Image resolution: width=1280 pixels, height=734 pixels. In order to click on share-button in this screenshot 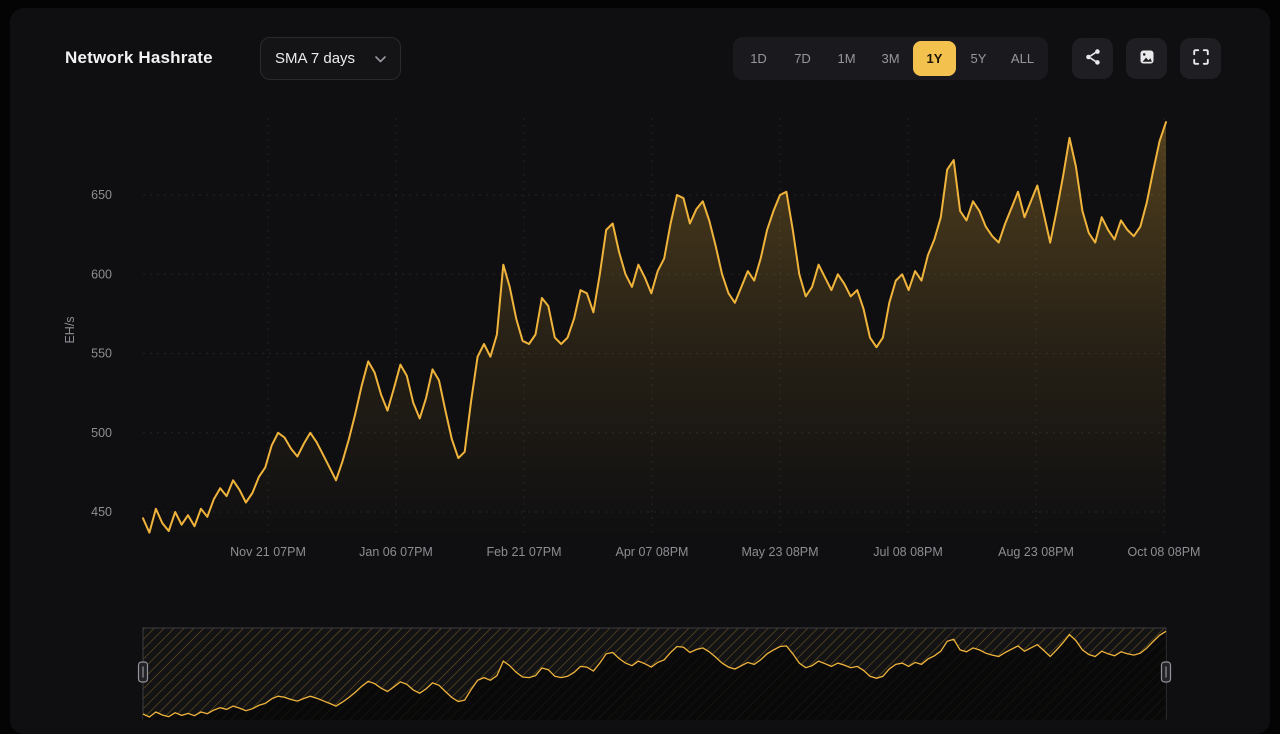, I will do `click(1092, 58)`.